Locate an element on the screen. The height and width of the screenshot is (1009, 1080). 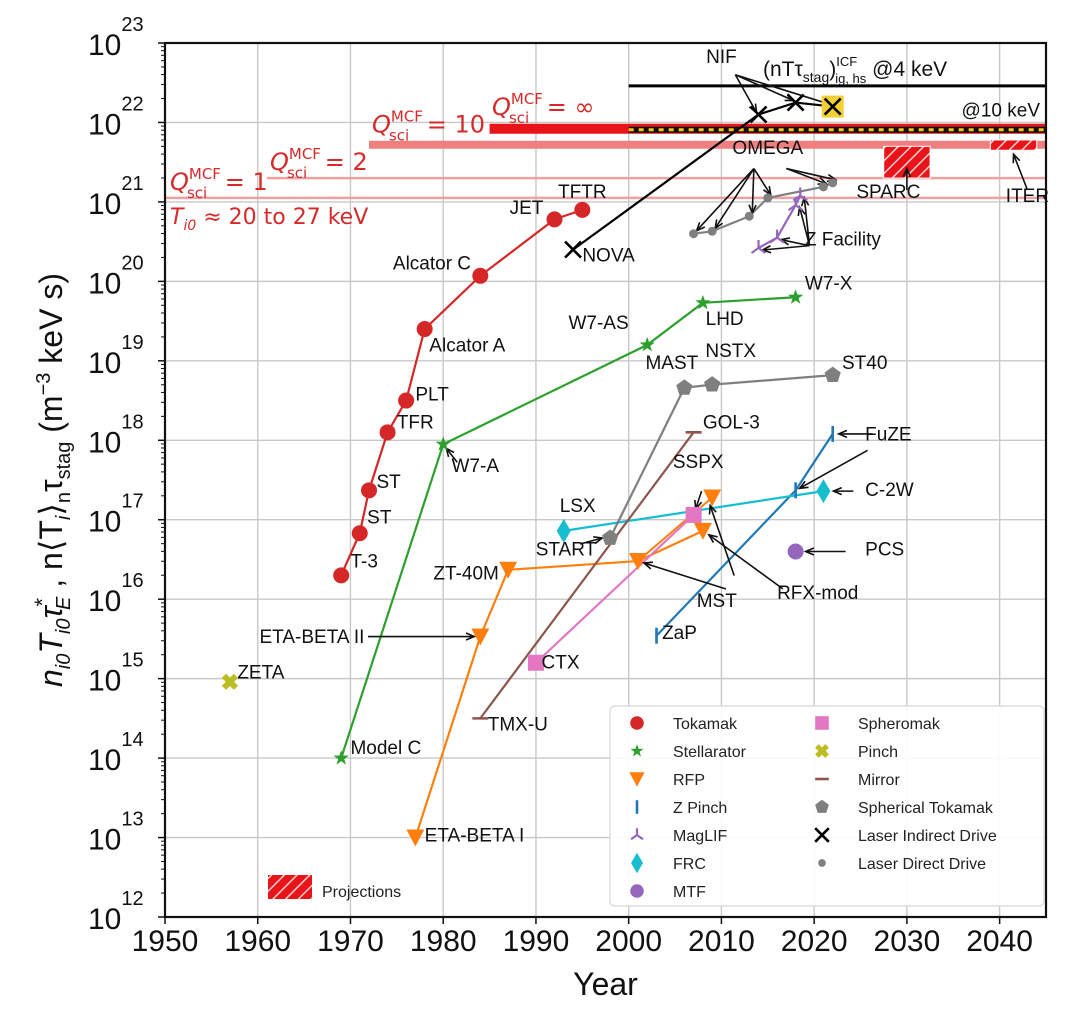
point-label: ST is located at coordinates (379, 518).